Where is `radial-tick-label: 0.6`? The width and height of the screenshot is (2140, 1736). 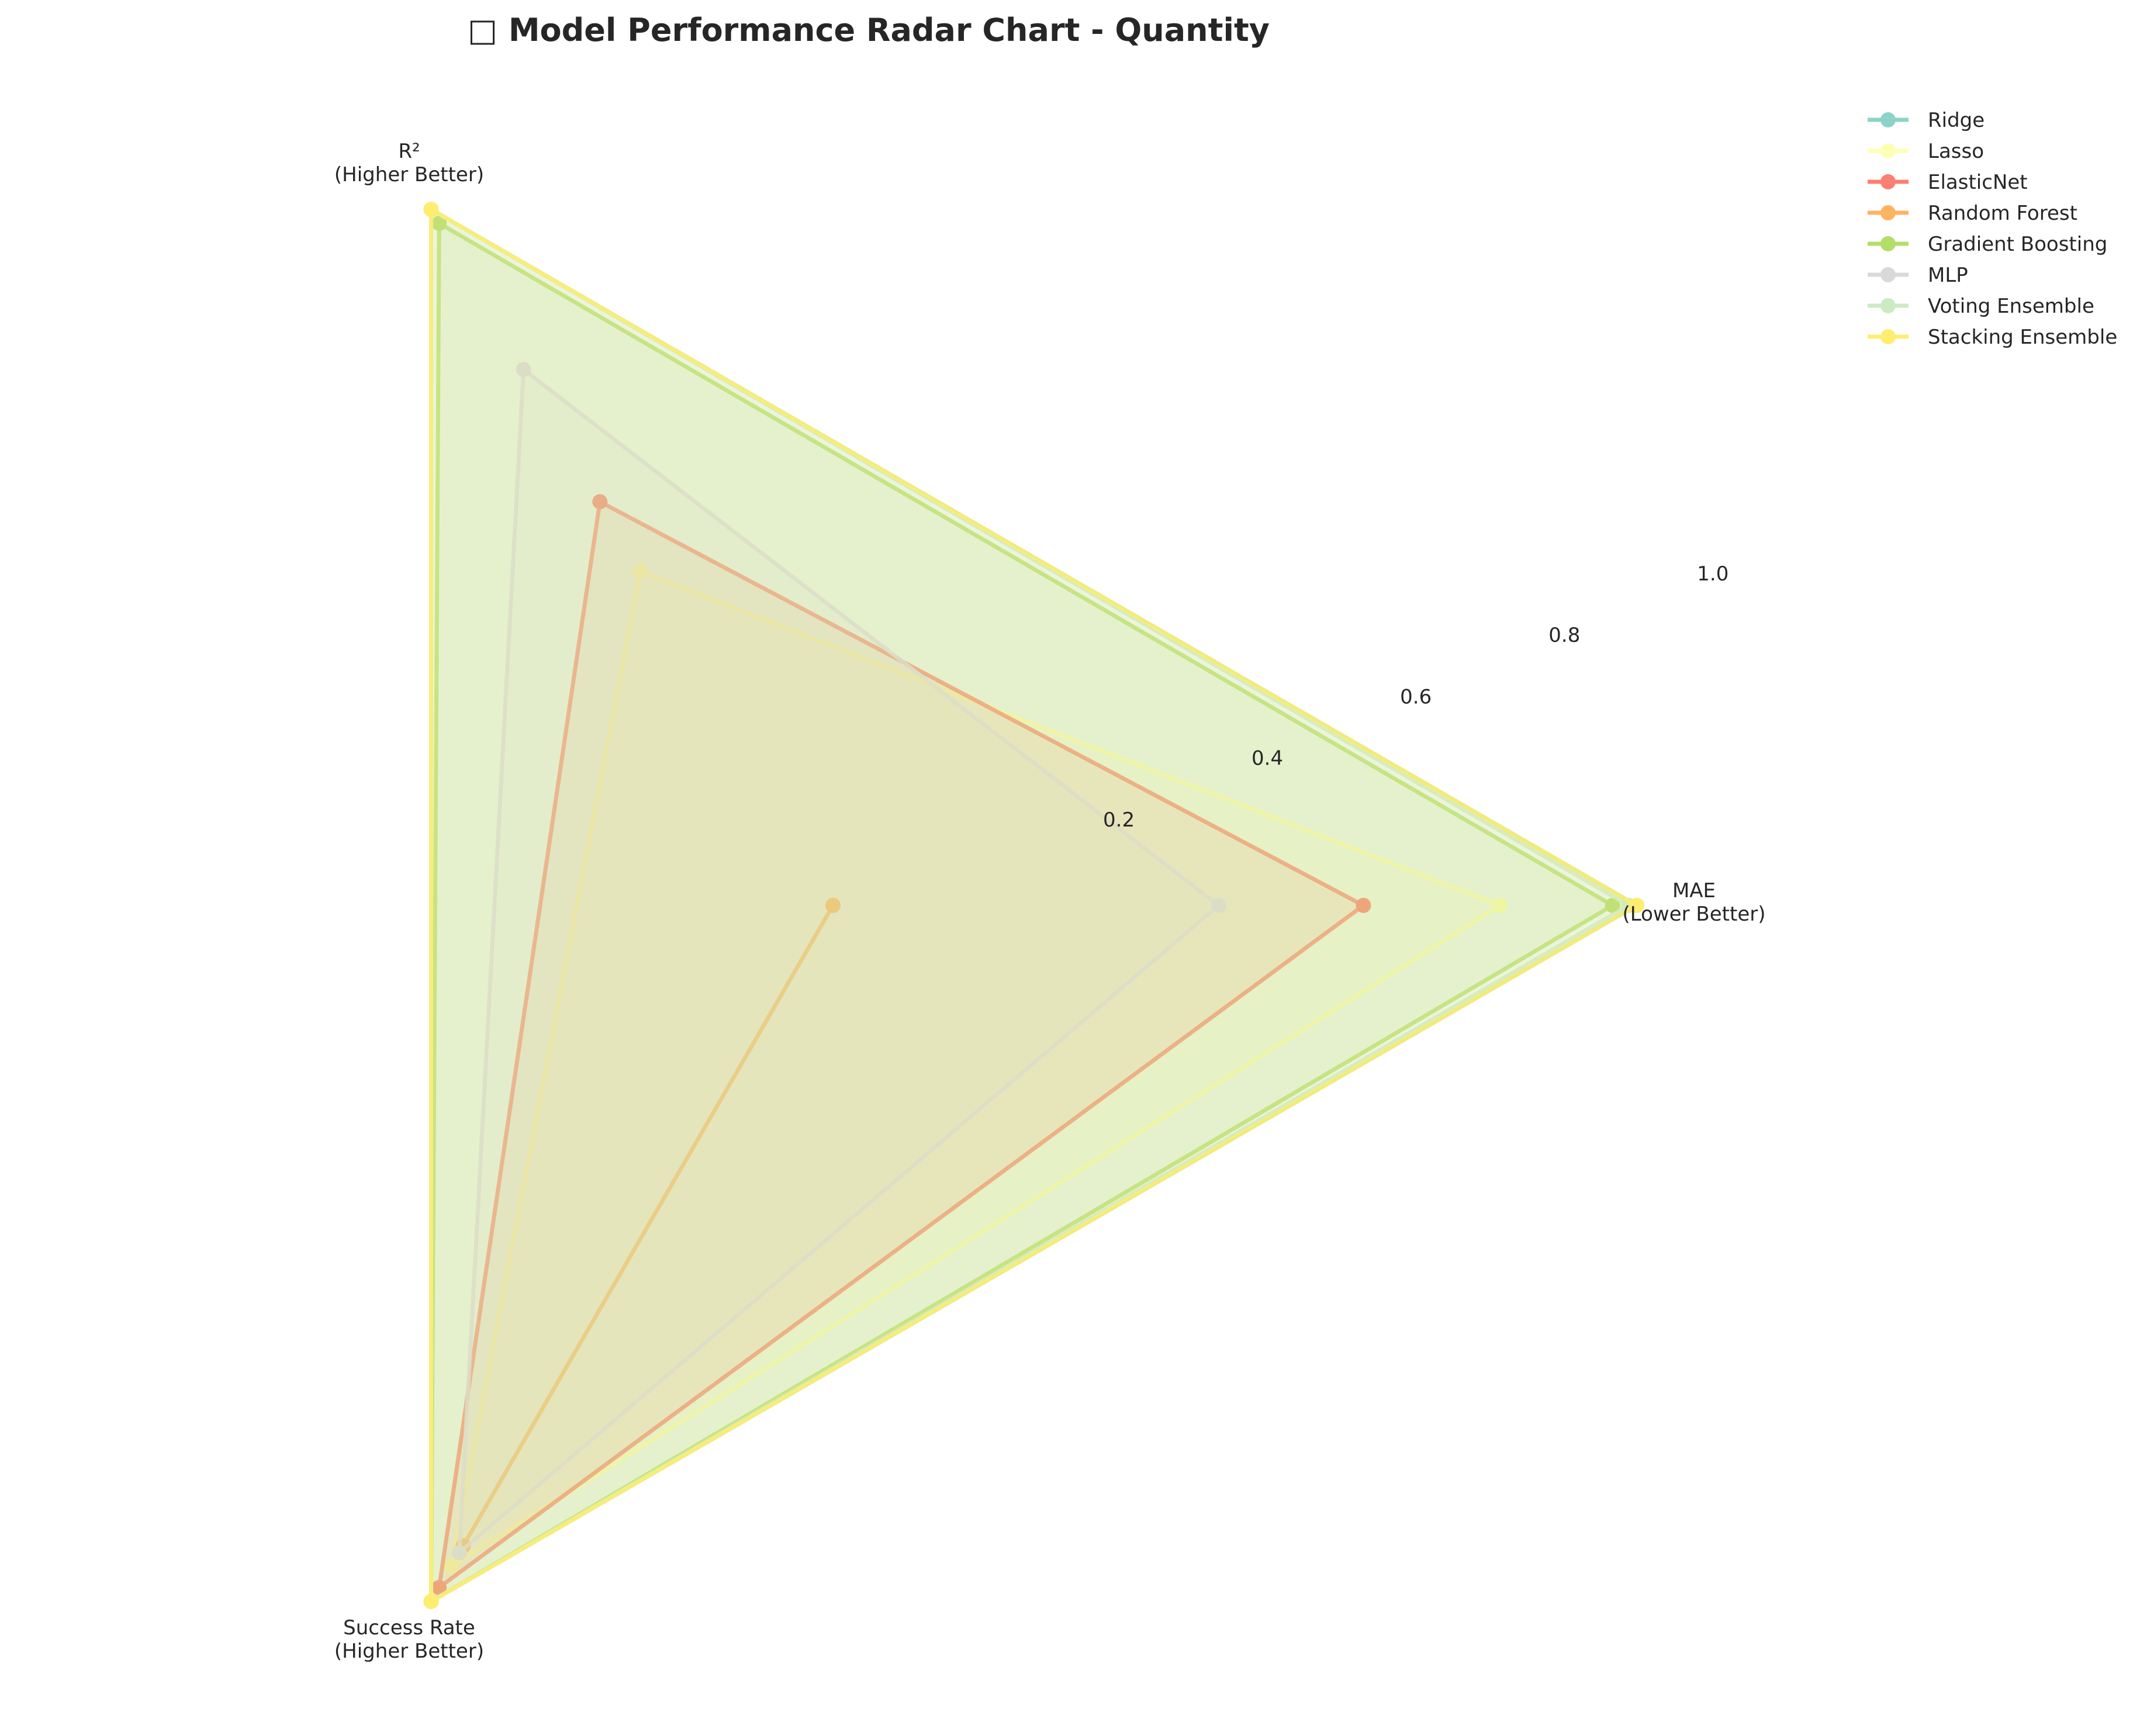
radial-tick-label: 0.6 is located at coordinates (1416, 696).